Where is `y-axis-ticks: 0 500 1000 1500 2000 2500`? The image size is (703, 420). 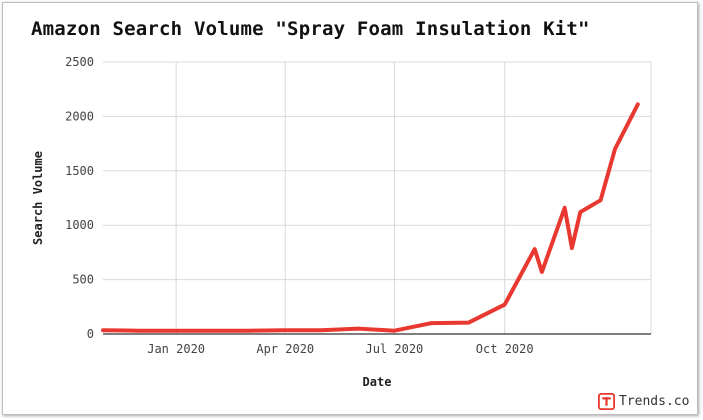 y-axis-ticks: 0 500 1000 1500 2000 2500 is located at coordinates (79, 198).